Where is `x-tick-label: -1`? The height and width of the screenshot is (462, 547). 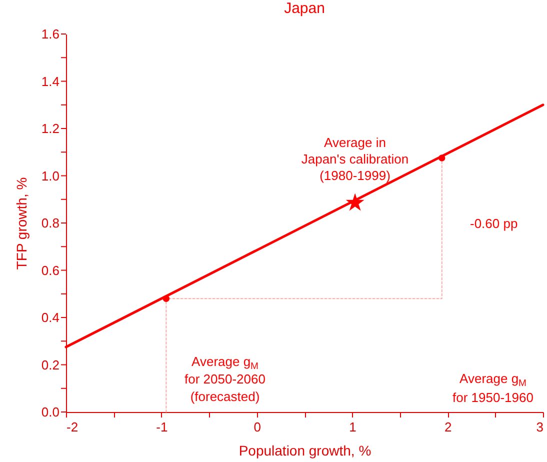 x-tick-label: -1 is located at coordinates (162, 427).